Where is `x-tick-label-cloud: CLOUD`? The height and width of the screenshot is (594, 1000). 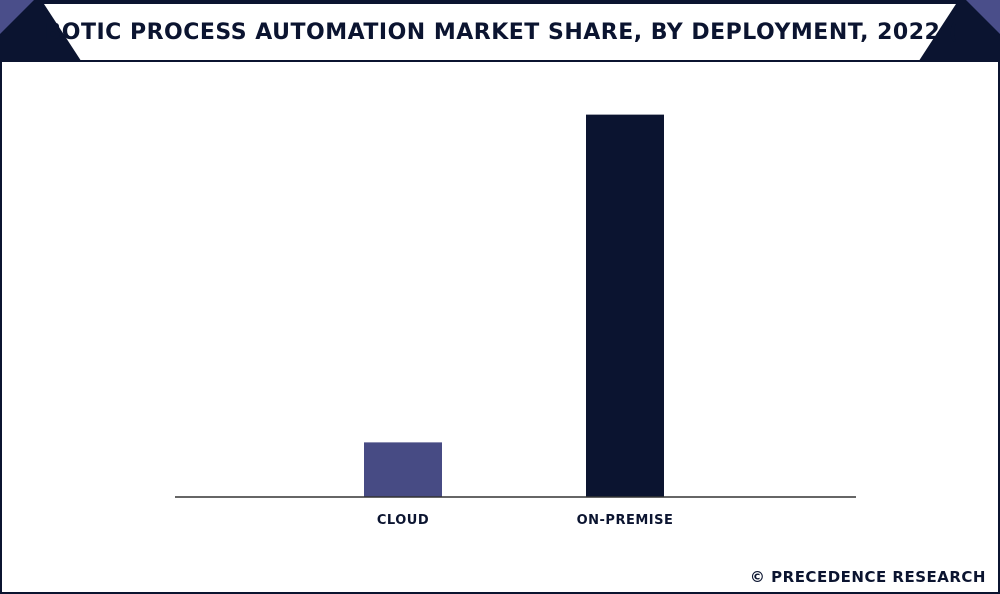 x-tick-label-cloud: CLOUD is located at coordinates (403, 520).